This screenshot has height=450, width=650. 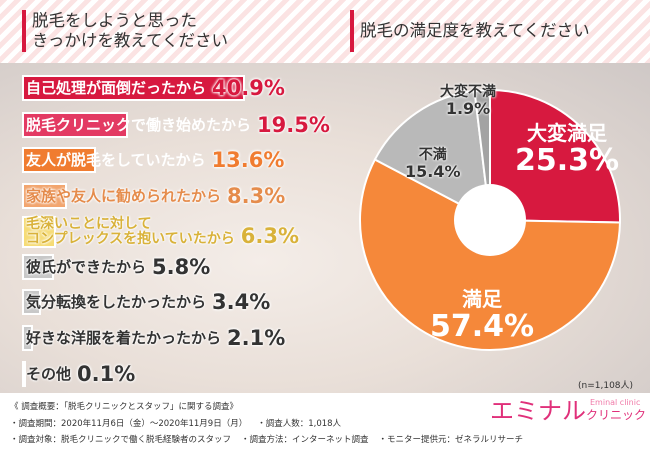 I want to click on bar-row: 友人が脱毛をしていたから 13.6%, so click(x=153, y=160).